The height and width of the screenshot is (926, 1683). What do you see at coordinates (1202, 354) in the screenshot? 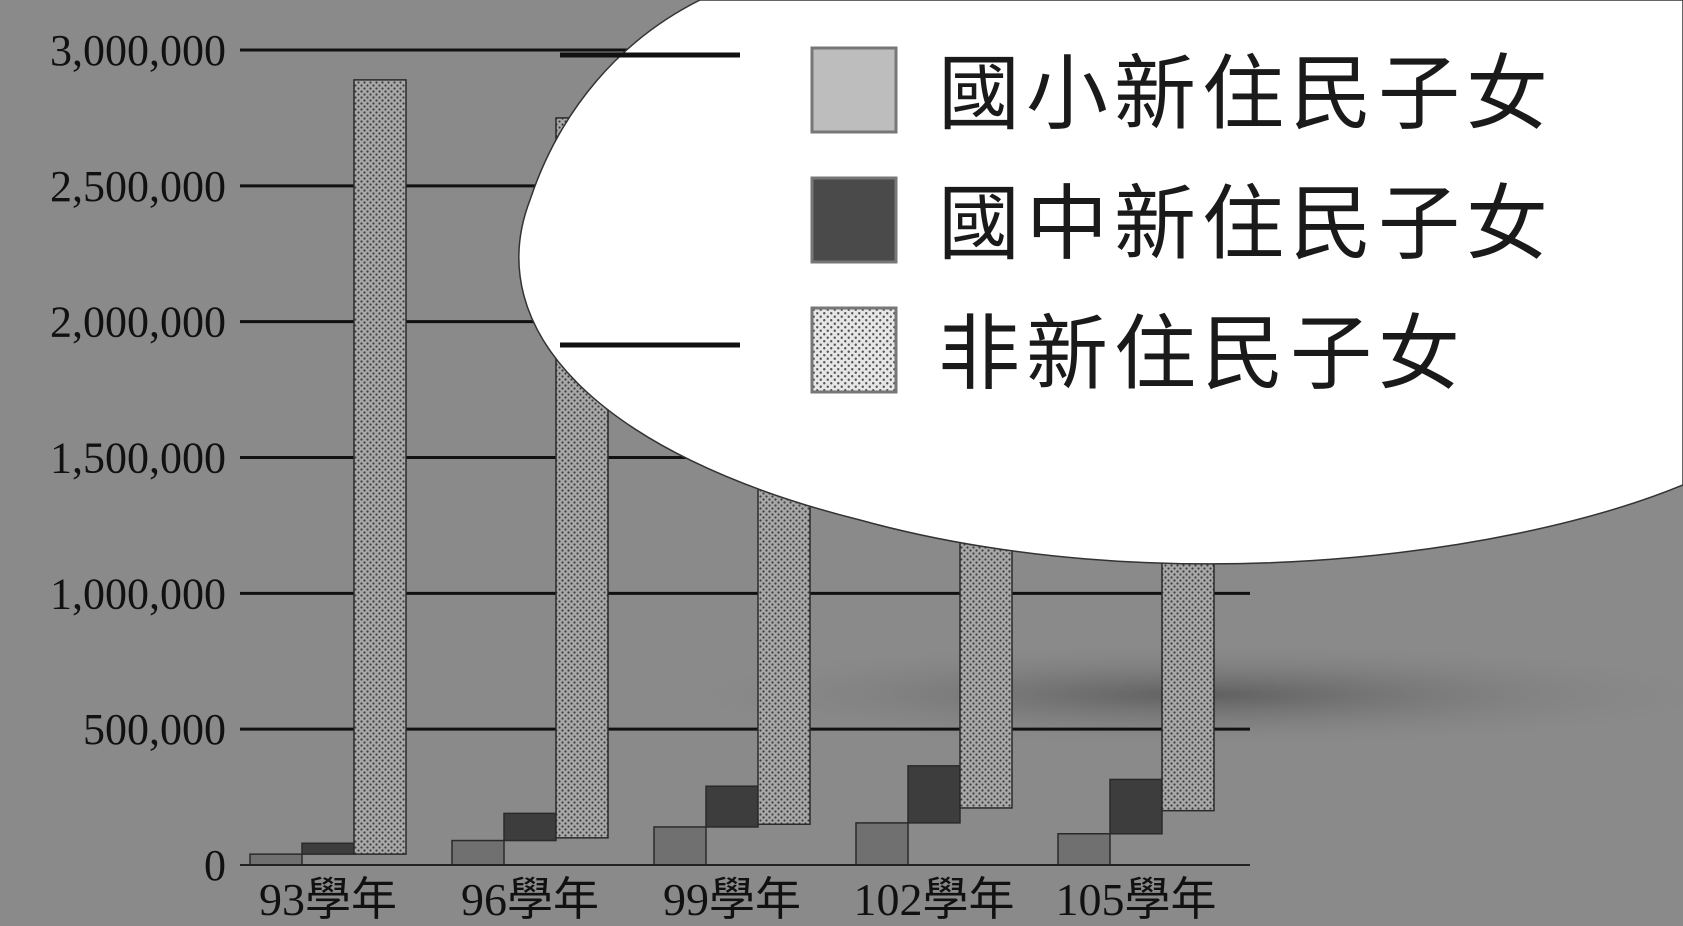
I see `legend-label: 非新住民子女` at bounding box center [1202, 354].